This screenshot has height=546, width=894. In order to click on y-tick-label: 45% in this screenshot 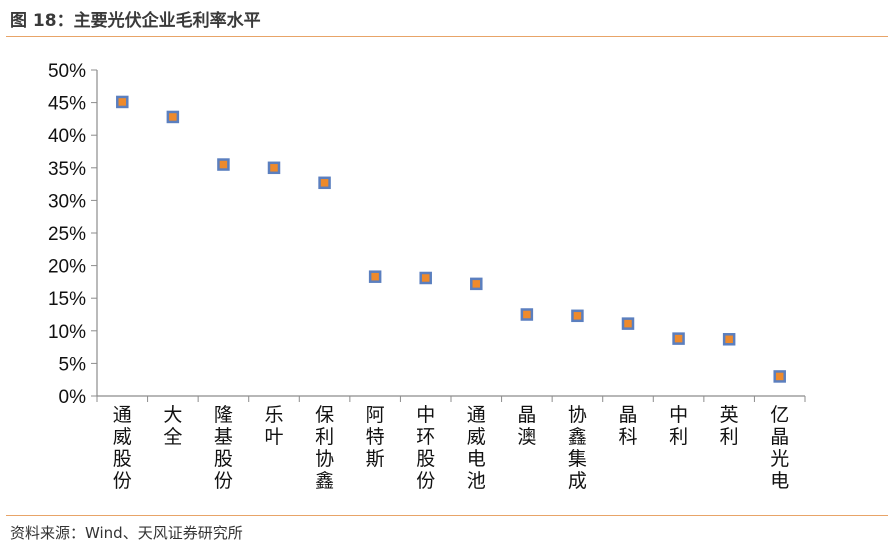, I will do `click(67, 104)`.